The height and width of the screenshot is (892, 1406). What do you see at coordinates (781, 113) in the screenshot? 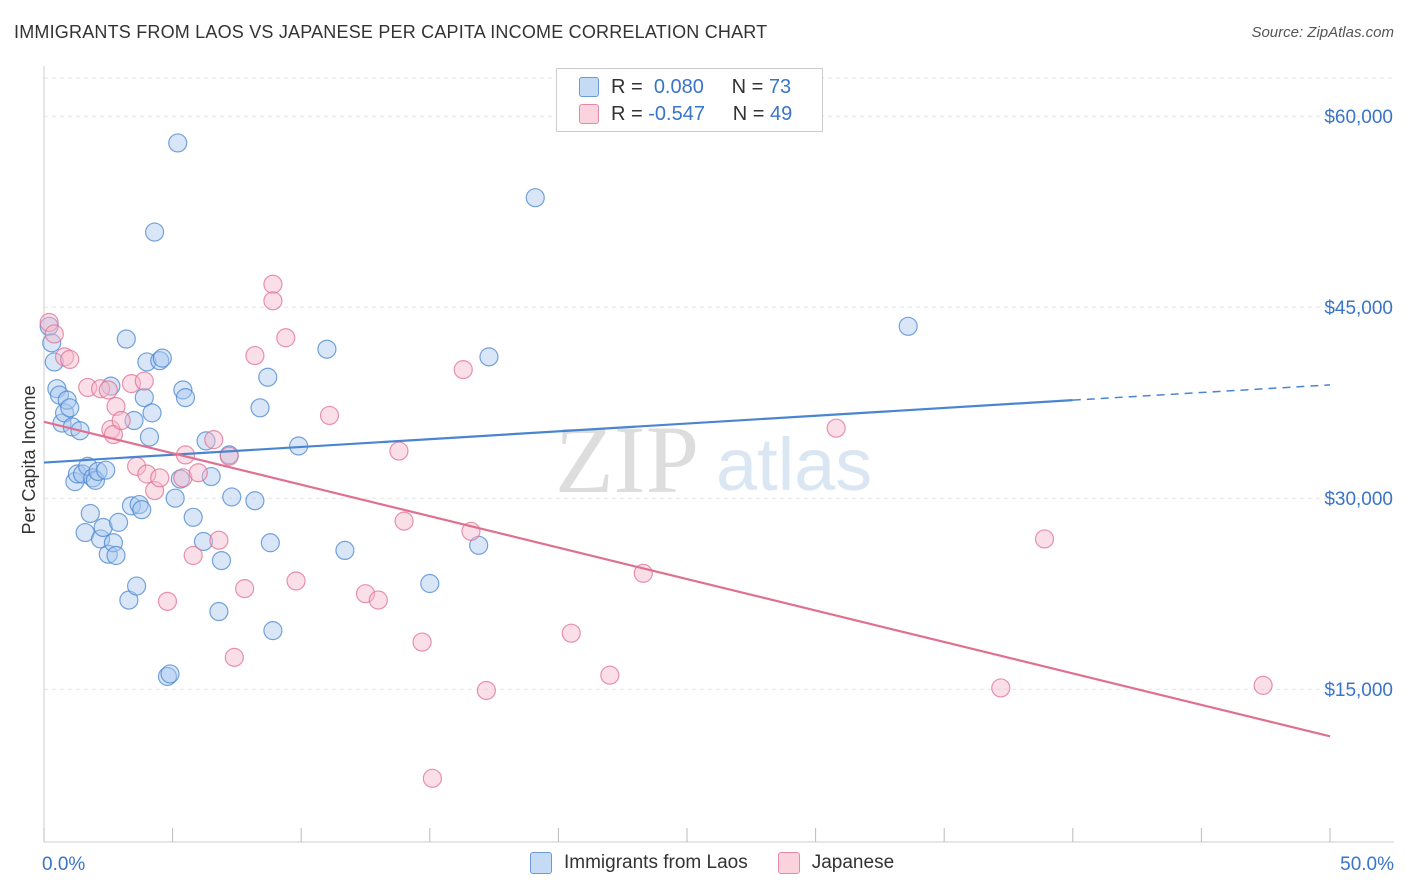
I see `n-value-japanese: 49` at bounding box center [781, 113].